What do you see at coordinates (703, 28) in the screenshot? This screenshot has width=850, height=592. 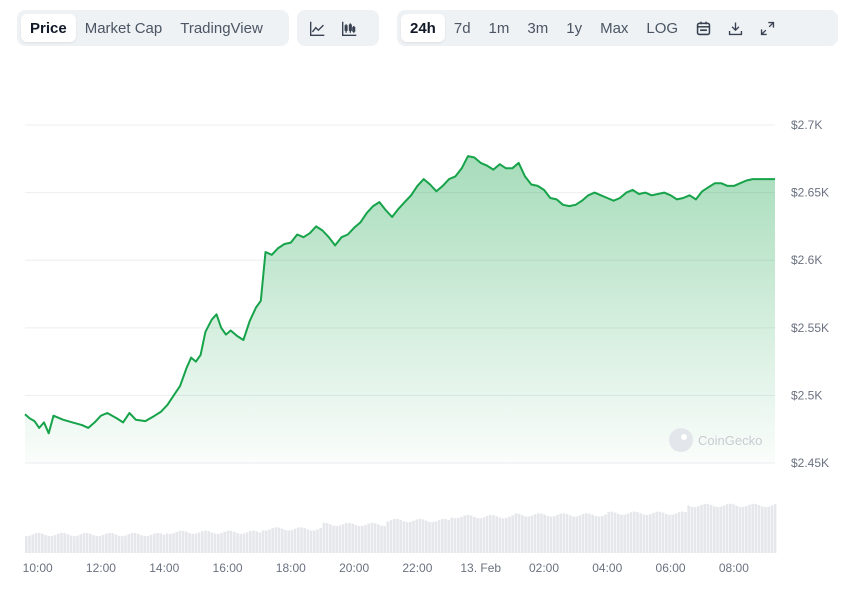 I see `calendar-button` at bounding box center [703, 28].